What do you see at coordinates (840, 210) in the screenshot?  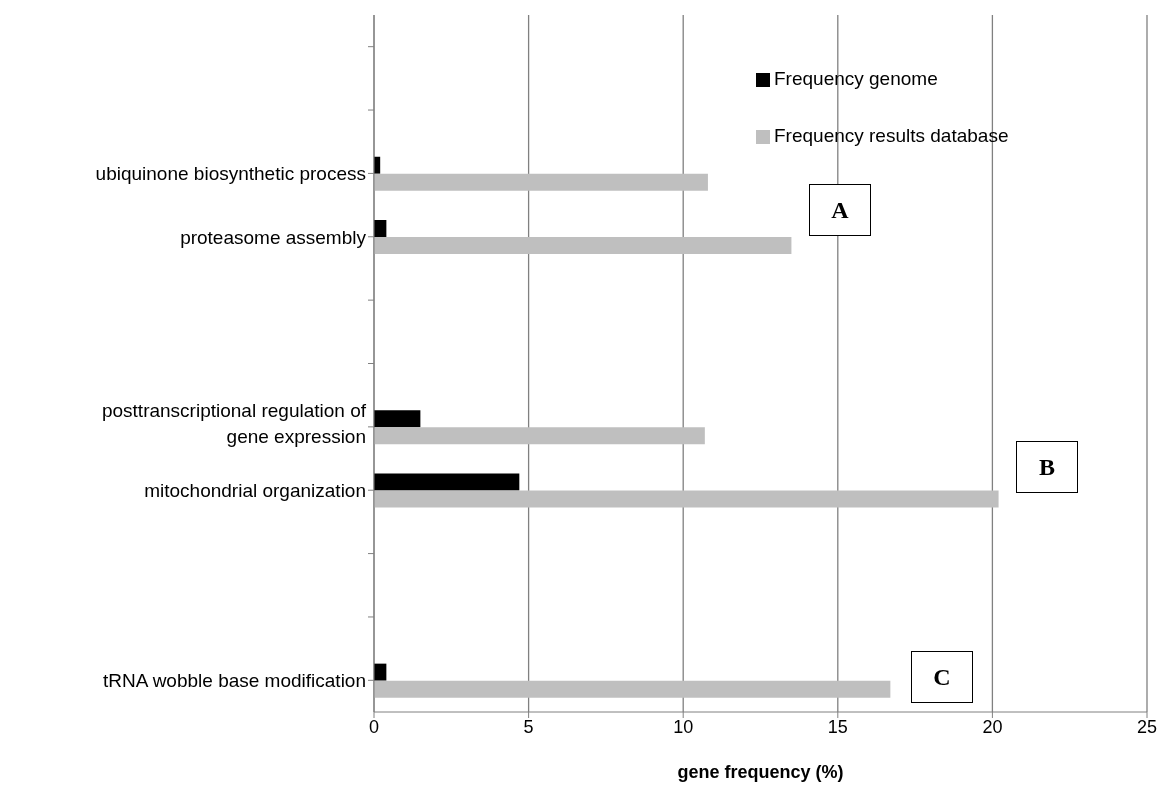 I see `annotation: A` at bounding box center [840, 210].